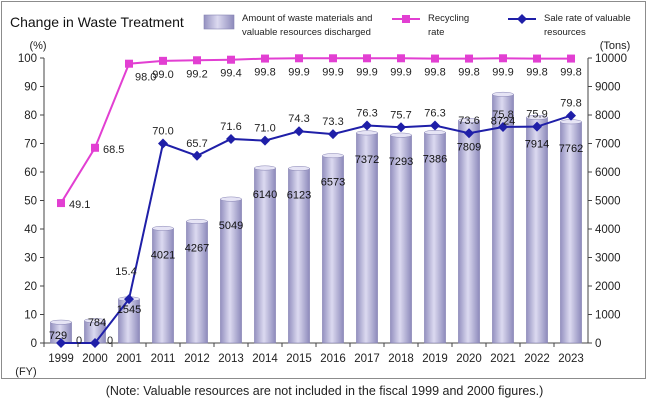 The width and height of the screenshot is (649, 407). I want to click on legend-marker-recycling, so click(406, 19).